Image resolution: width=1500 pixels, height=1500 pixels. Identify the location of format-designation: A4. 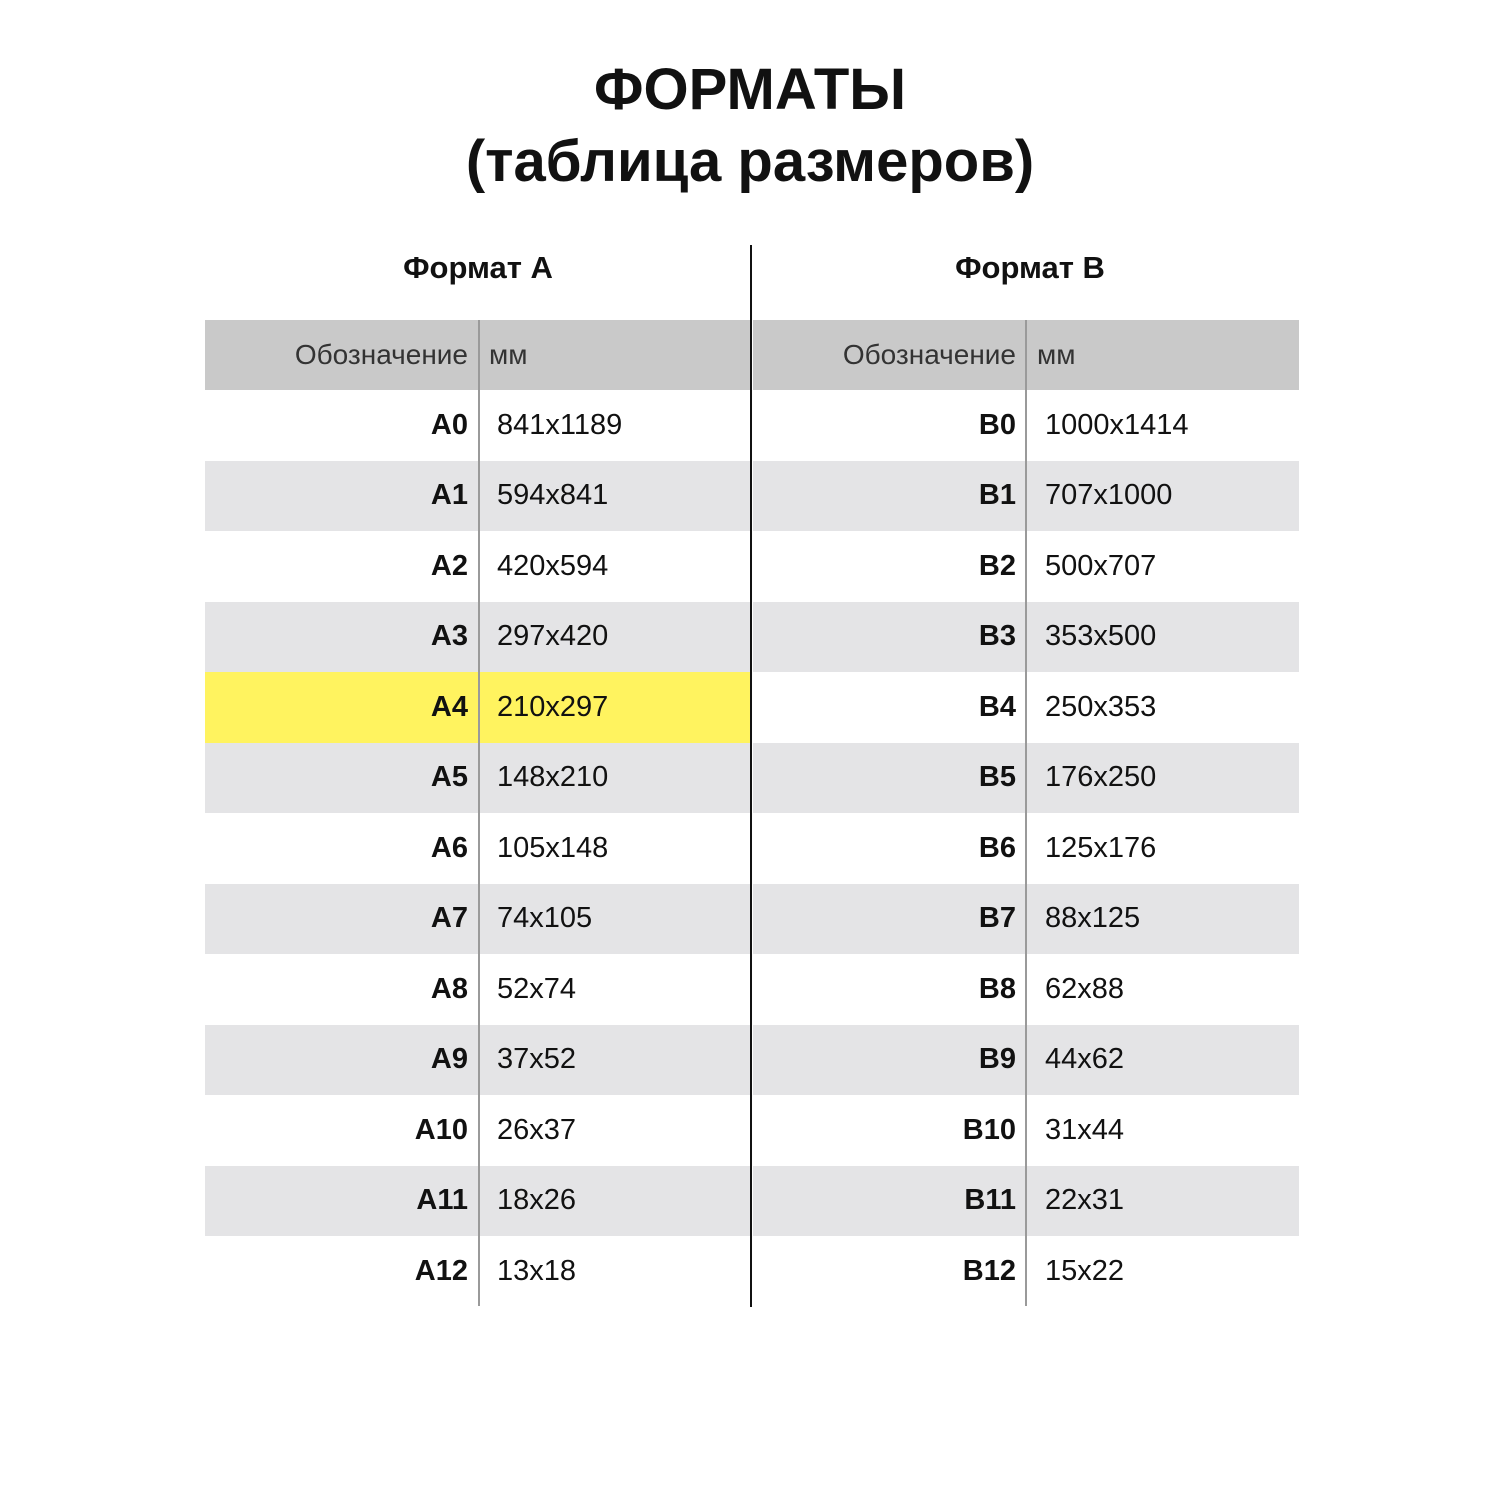
(449, 706).